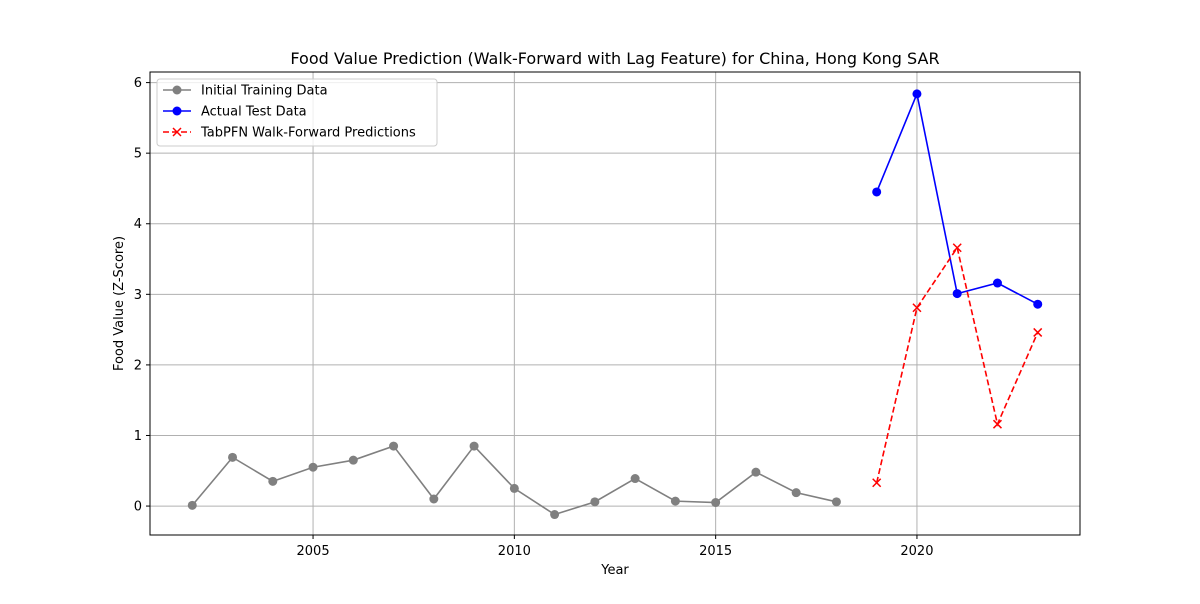 This screenshot has width=1200, height=604. I want to click on y-tick-label: 6, so click(138, 83).